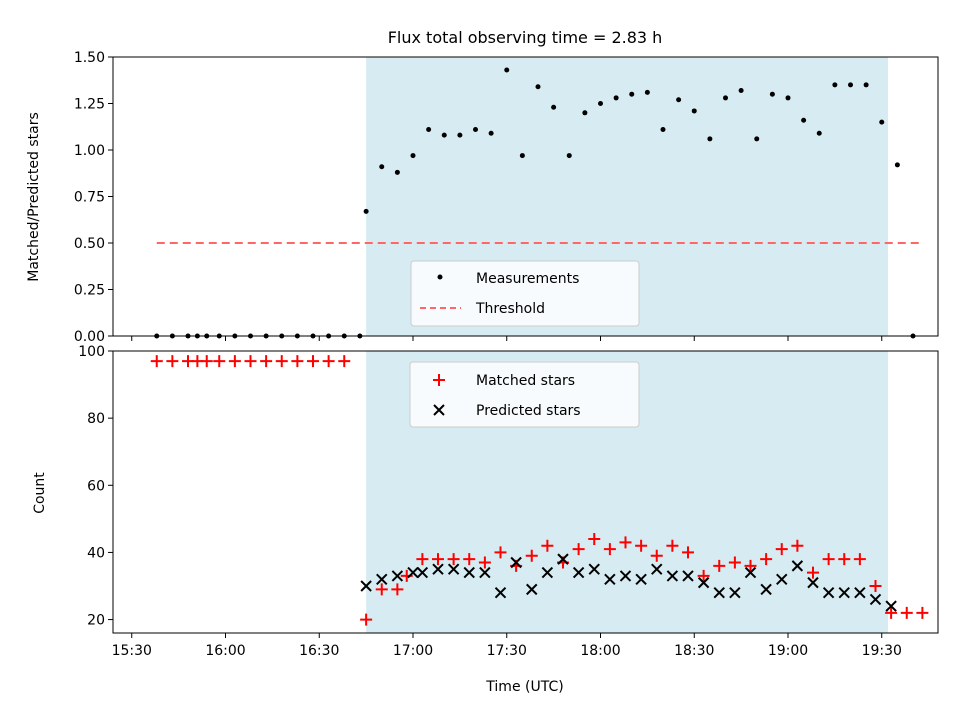 The width and height of the screenshot is (960, 720). Describe the element at coordinates (510, 309) in the screenshot. I see `legend-threshold-label: Threshold` at that location.